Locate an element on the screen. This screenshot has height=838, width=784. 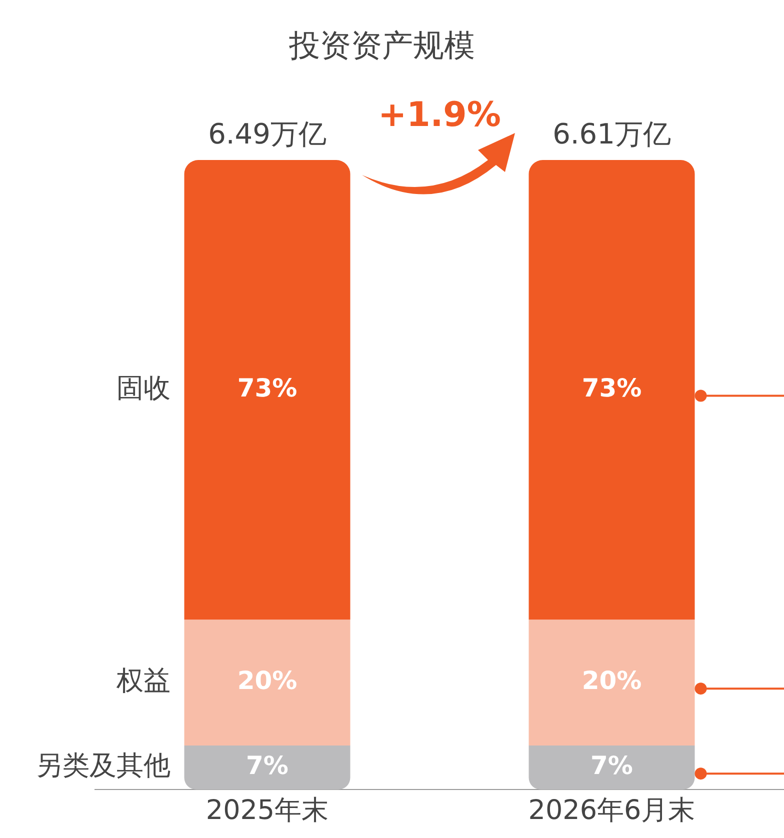
series-label: 固收 is located at coordinates (143, 388).